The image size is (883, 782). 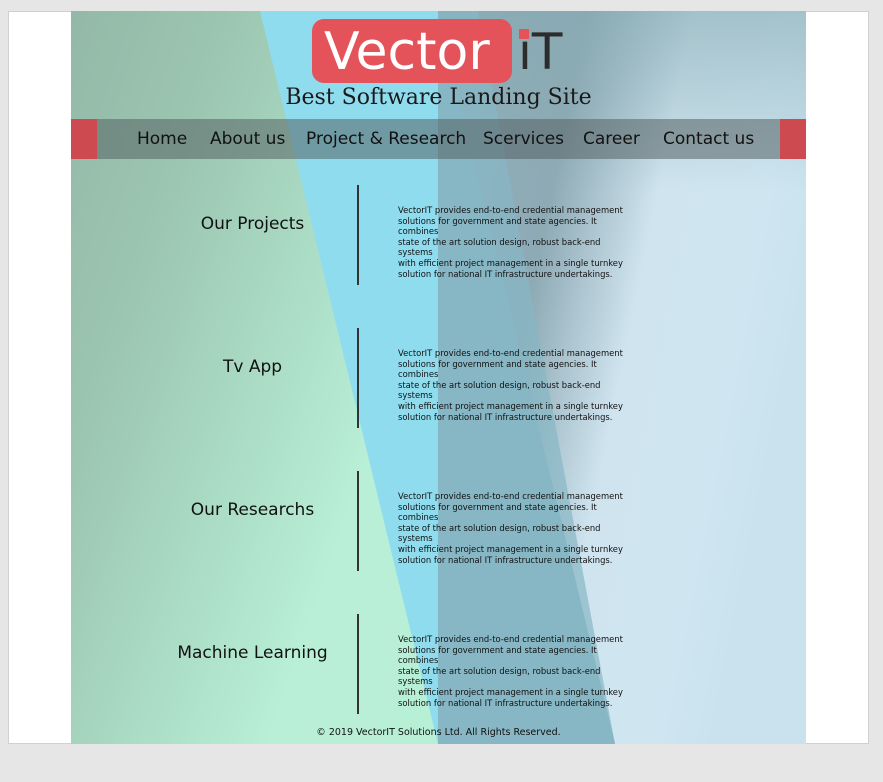 What do you see at coordinates (252, 510) in the screenshot?
I see `section-title-our-researchs: Our Researchs` at bounding box center [252, 510].